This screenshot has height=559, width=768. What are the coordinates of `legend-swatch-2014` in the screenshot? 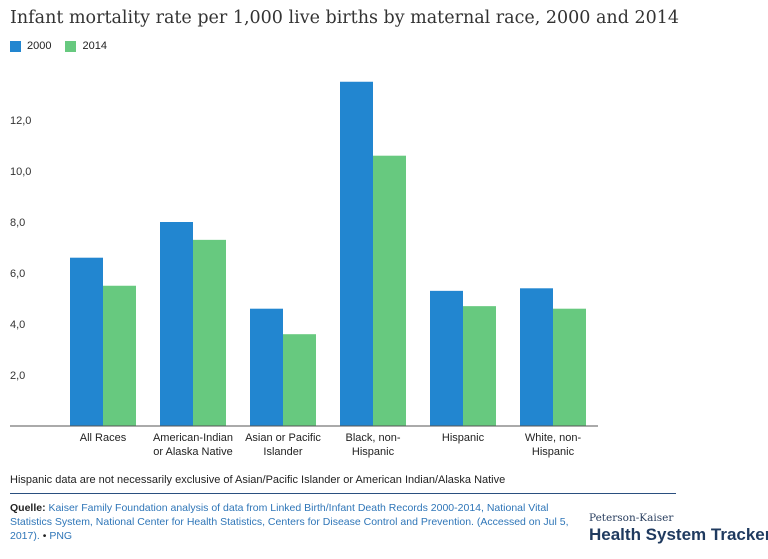 It's located at (71, 46).